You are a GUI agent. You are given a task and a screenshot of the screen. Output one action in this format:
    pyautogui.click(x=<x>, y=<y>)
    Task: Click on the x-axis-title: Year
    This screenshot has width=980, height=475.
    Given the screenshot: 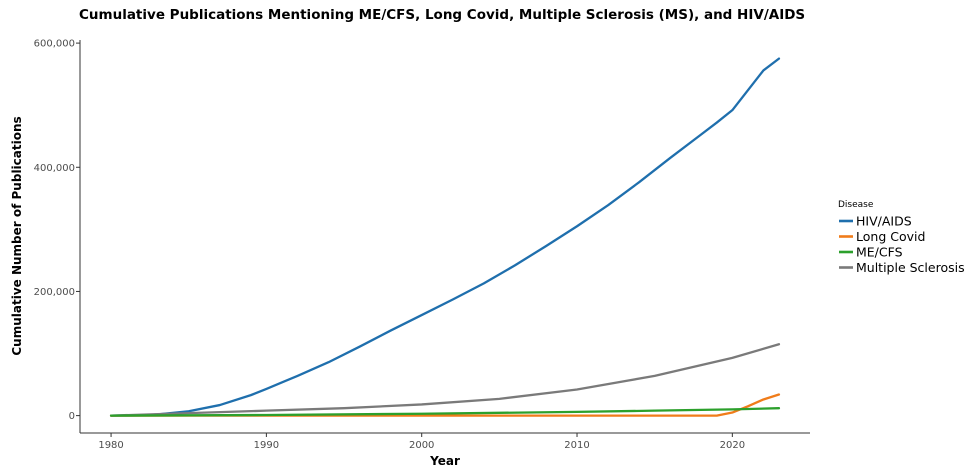 What is the action you would take?
    pyautogui.click(x=444, y=461)
    